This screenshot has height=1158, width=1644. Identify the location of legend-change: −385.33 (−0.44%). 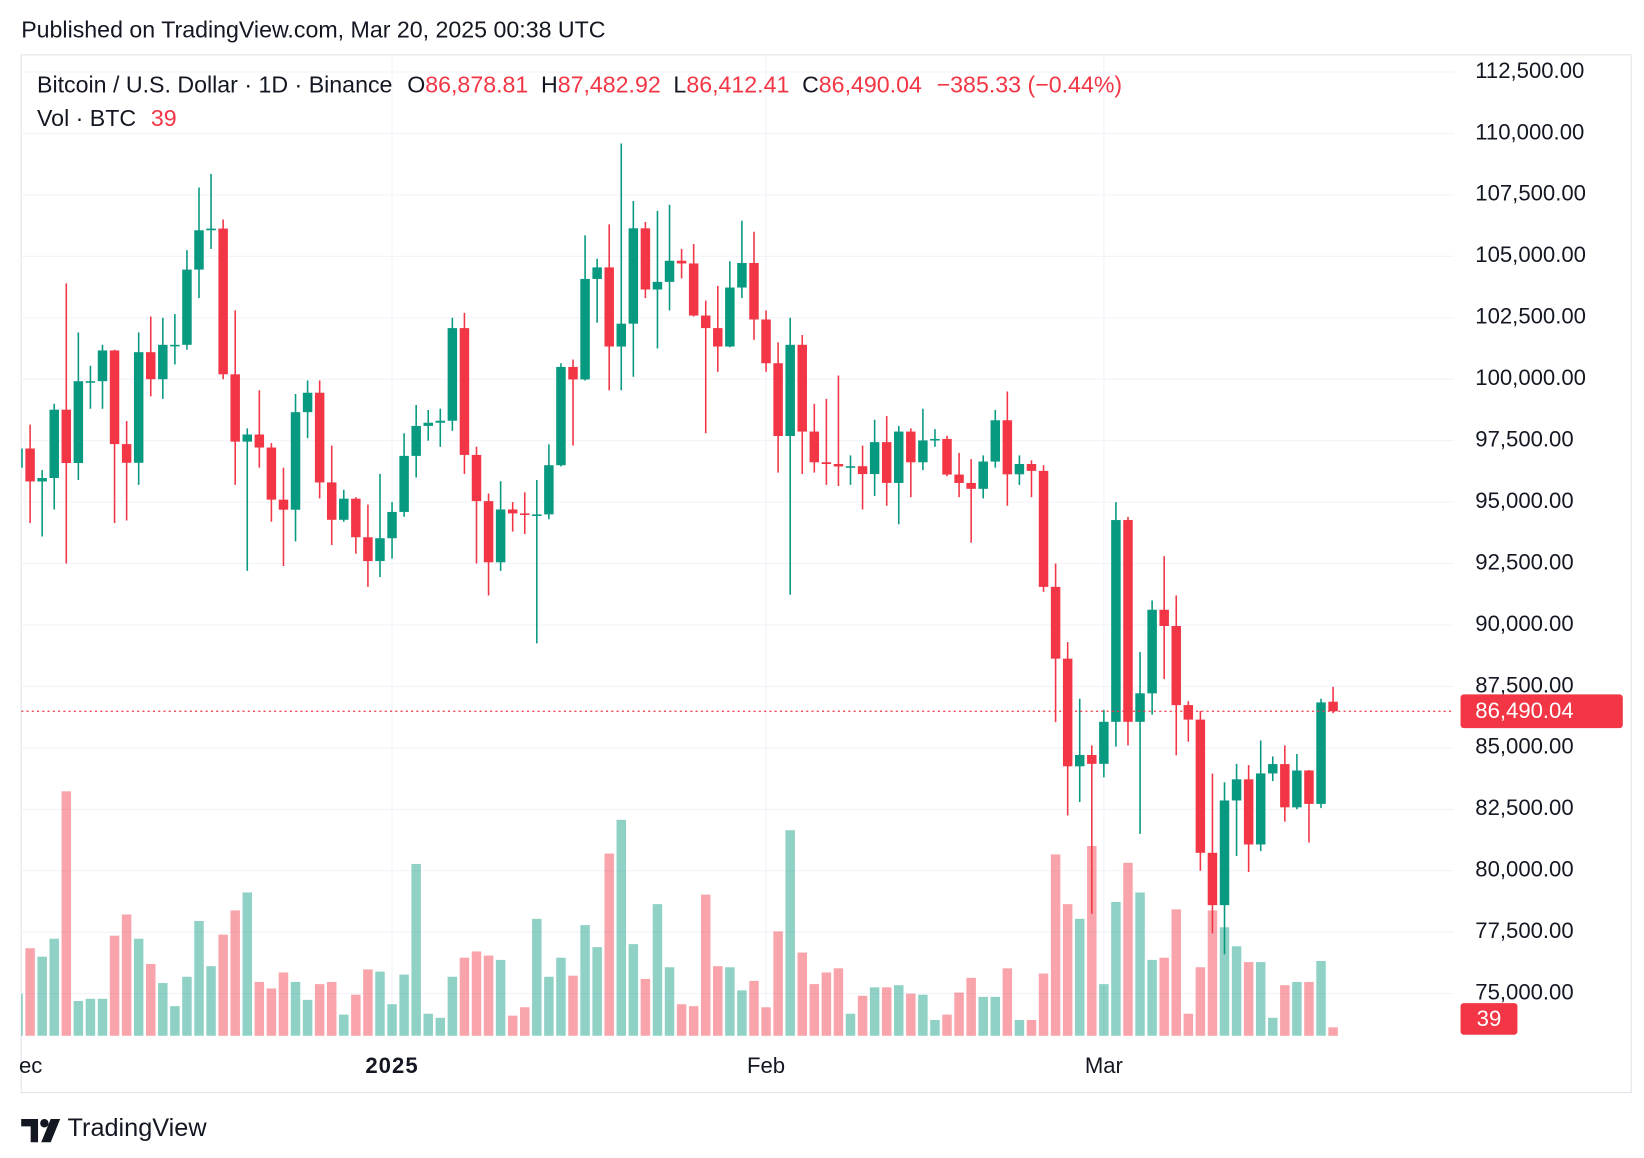
(1030, 85).